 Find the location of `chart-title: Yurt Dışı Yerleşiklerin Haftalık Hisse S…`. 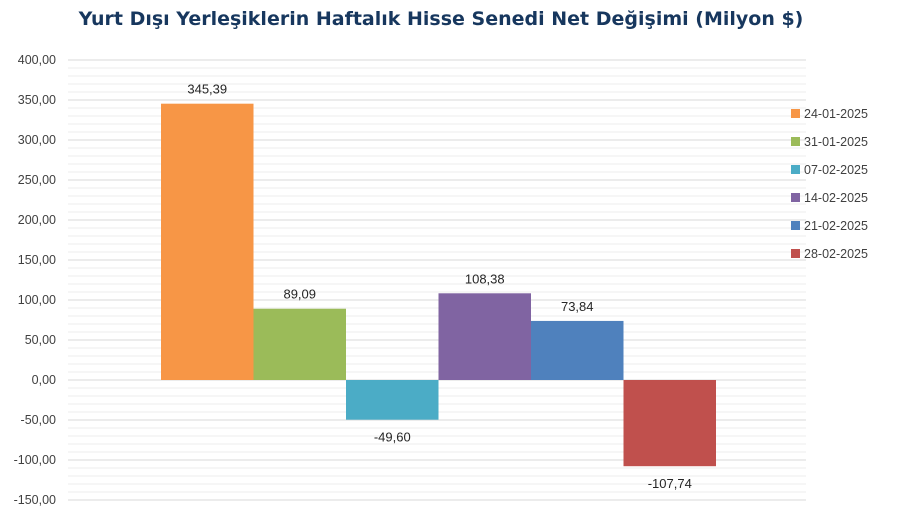

chart-title: Yurt Dışı Yerleşiklerin Haftalık Hisse S… is located at coordinates (441, 19).